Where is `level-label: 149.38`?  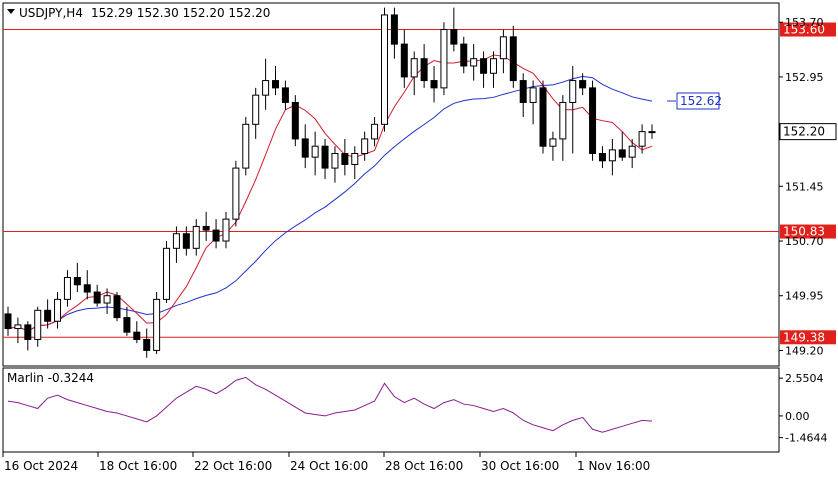
level-label: 149.38 is located at coordinates (804, 337).